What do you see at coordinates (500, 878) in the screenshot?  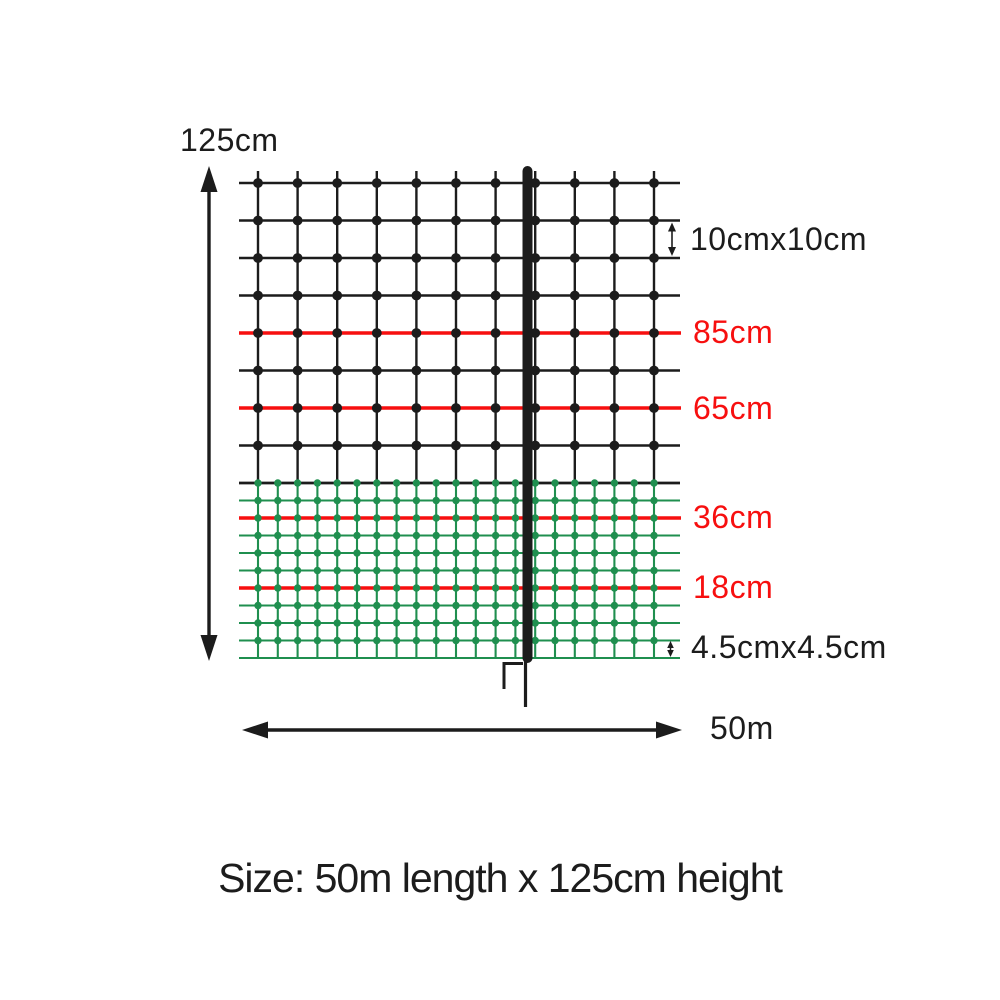 I see `size-caption: Size: 50m length x 125cm height` at bounding box center [500, 878].